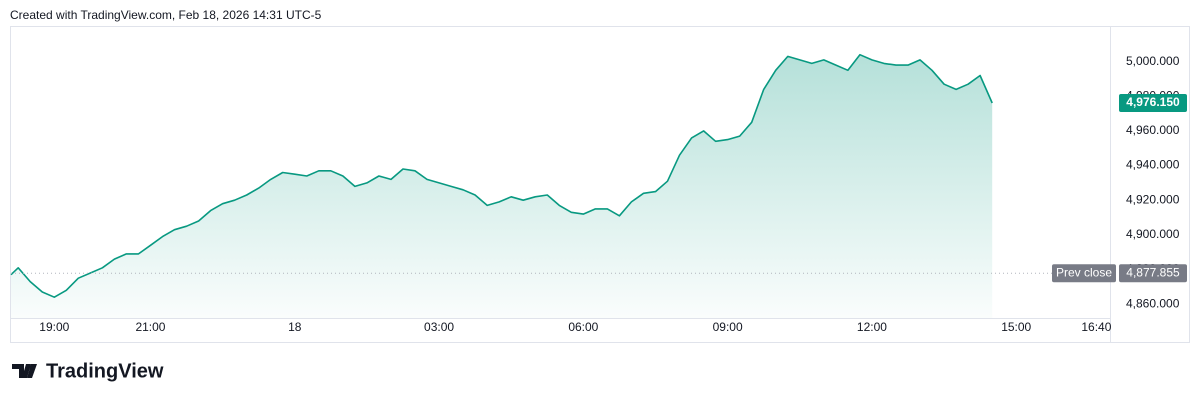 The height and width of the screenshot is (406, 1200). What do you see at coordinates (150, 327) in the screenshot?
I see `x-tick-label: 21:00` at bounding box center [150, 327].